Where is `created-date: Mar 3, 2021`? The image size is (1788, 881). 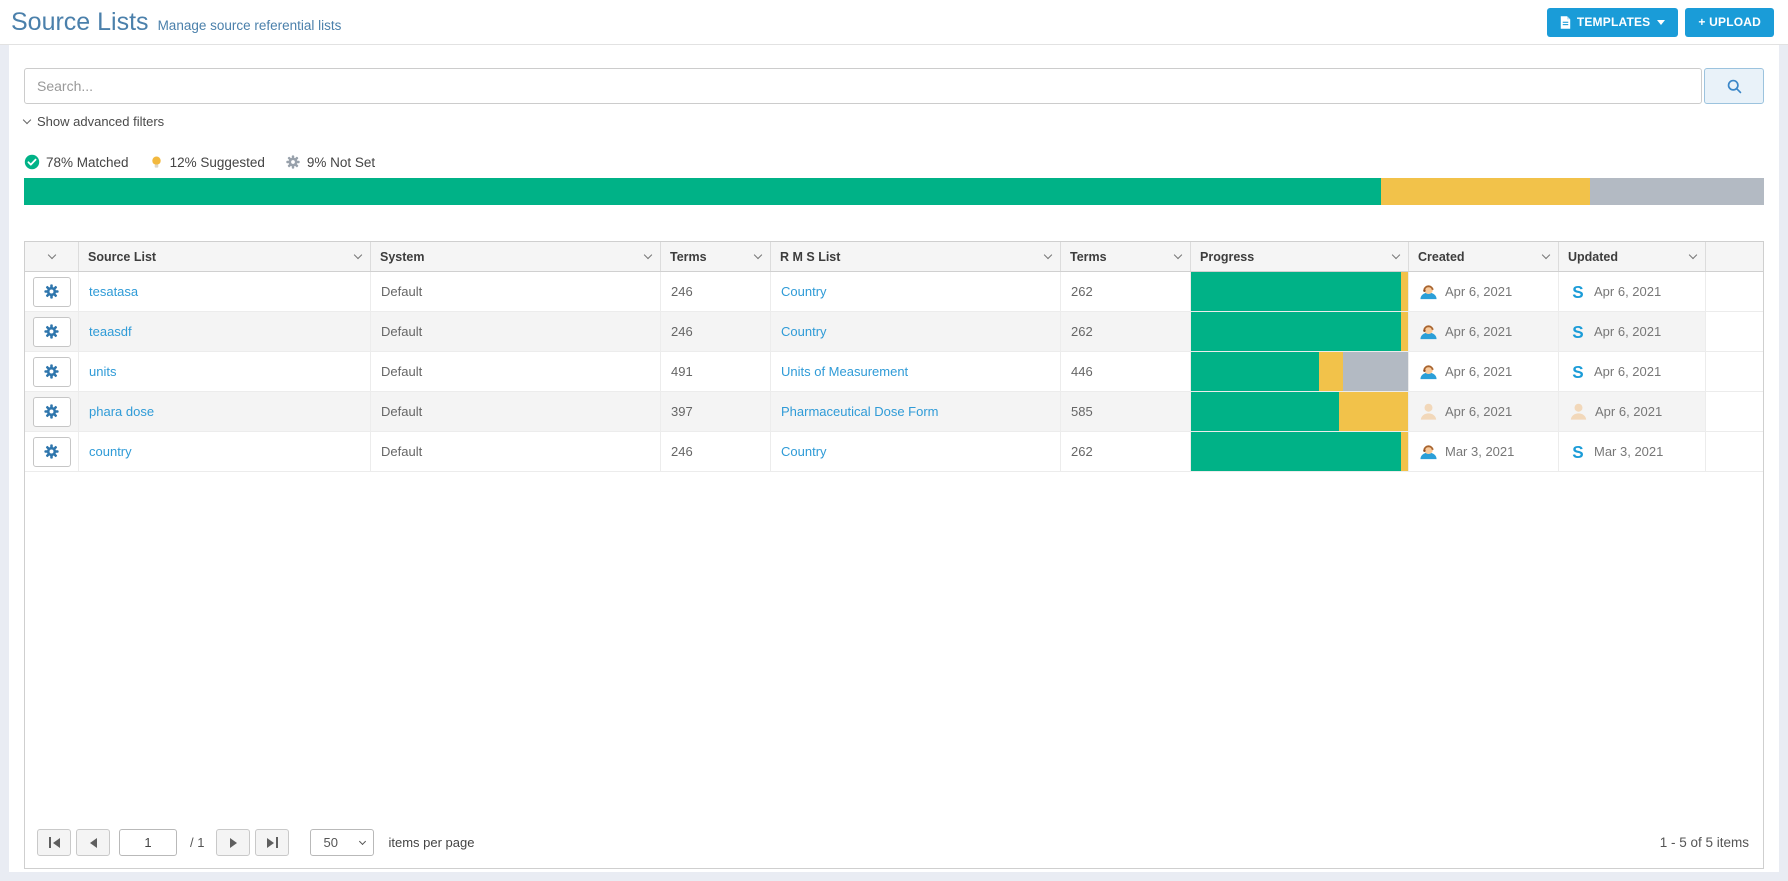
created-date: Mar 3, 2021 is located at coordinates (1480, 451).